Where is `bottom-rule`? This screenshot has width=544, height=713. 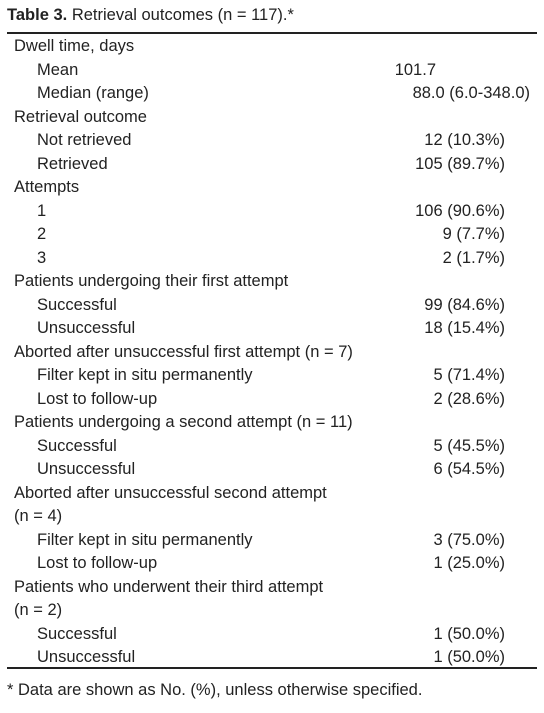
bottom-rule is located at coordinates (272, 668).